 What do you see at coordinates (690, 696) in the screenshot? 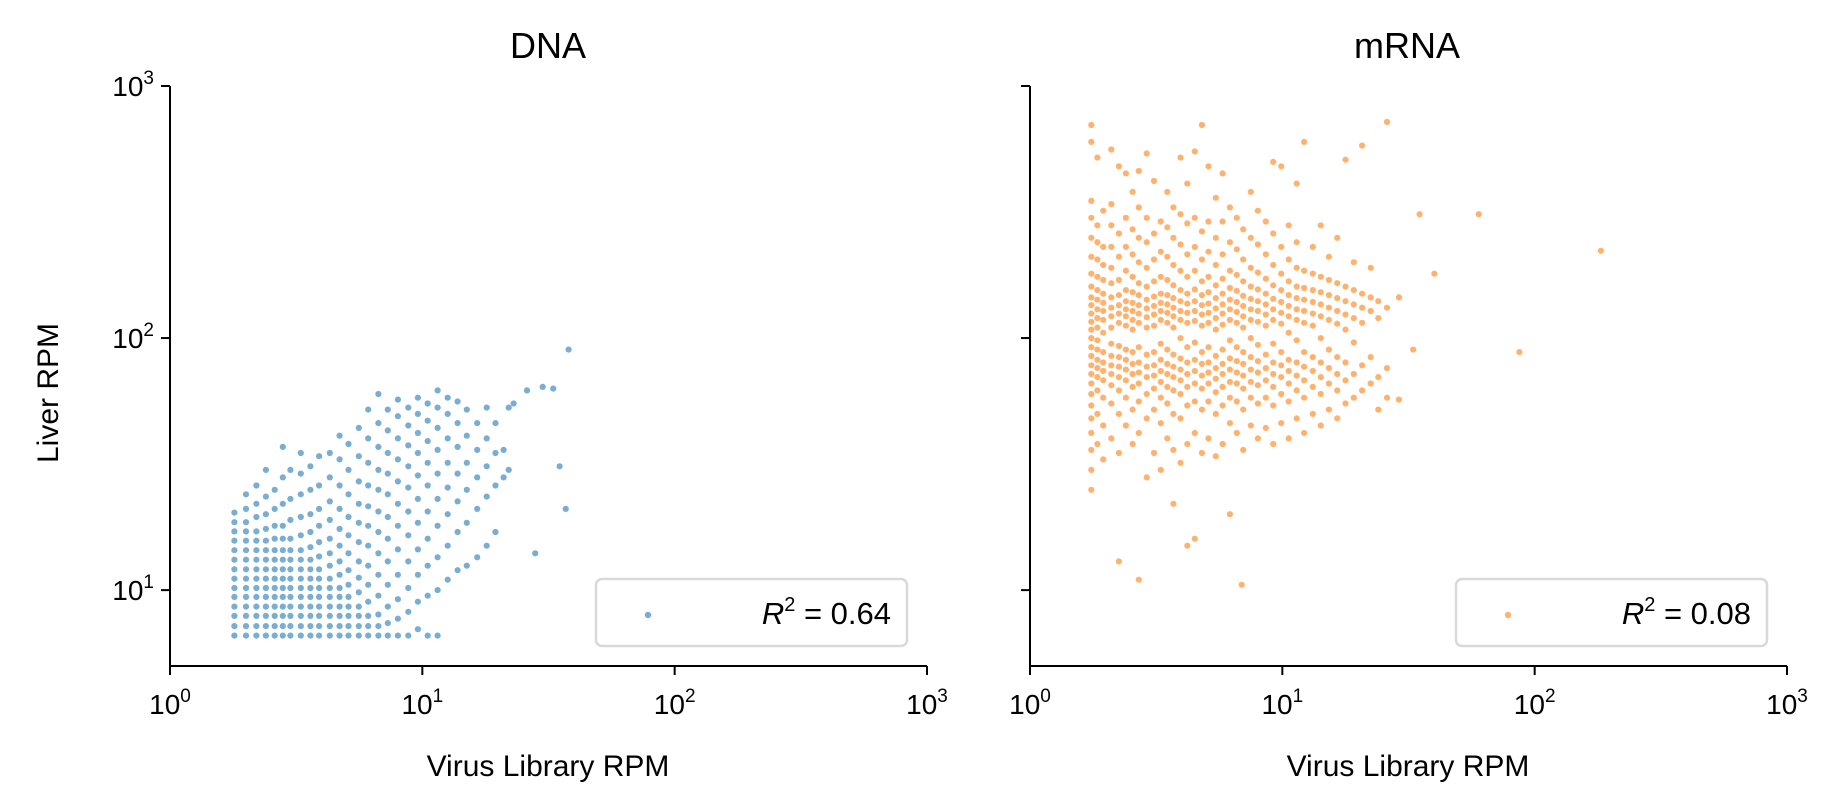
I see `tick-exponent: 2` at bounding box center [690, 696].